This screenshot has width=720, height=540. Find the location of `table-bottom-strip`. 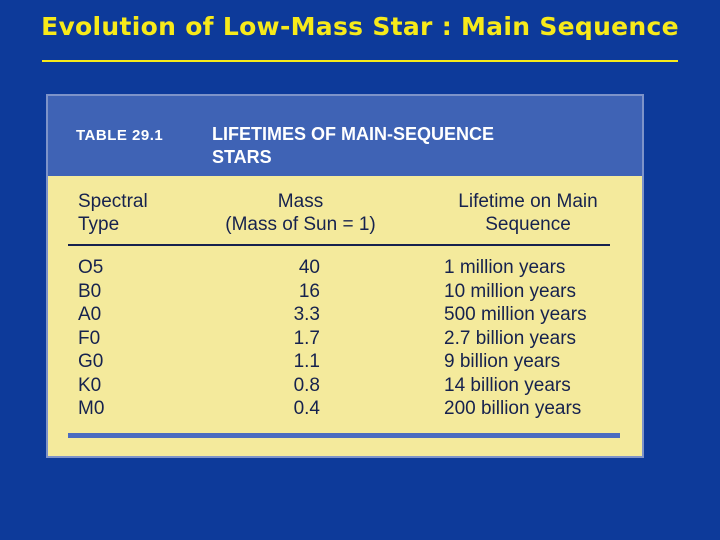

table-bottom-strip is located at coordinates (344, 435).